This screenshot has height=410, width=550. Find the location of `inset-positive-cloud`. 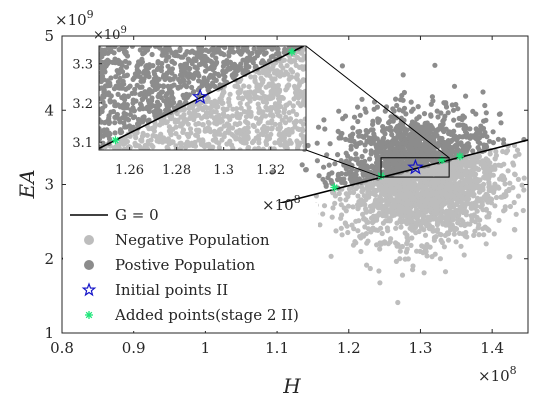

inset-positive-cloud is located at coordinates (201, 98).